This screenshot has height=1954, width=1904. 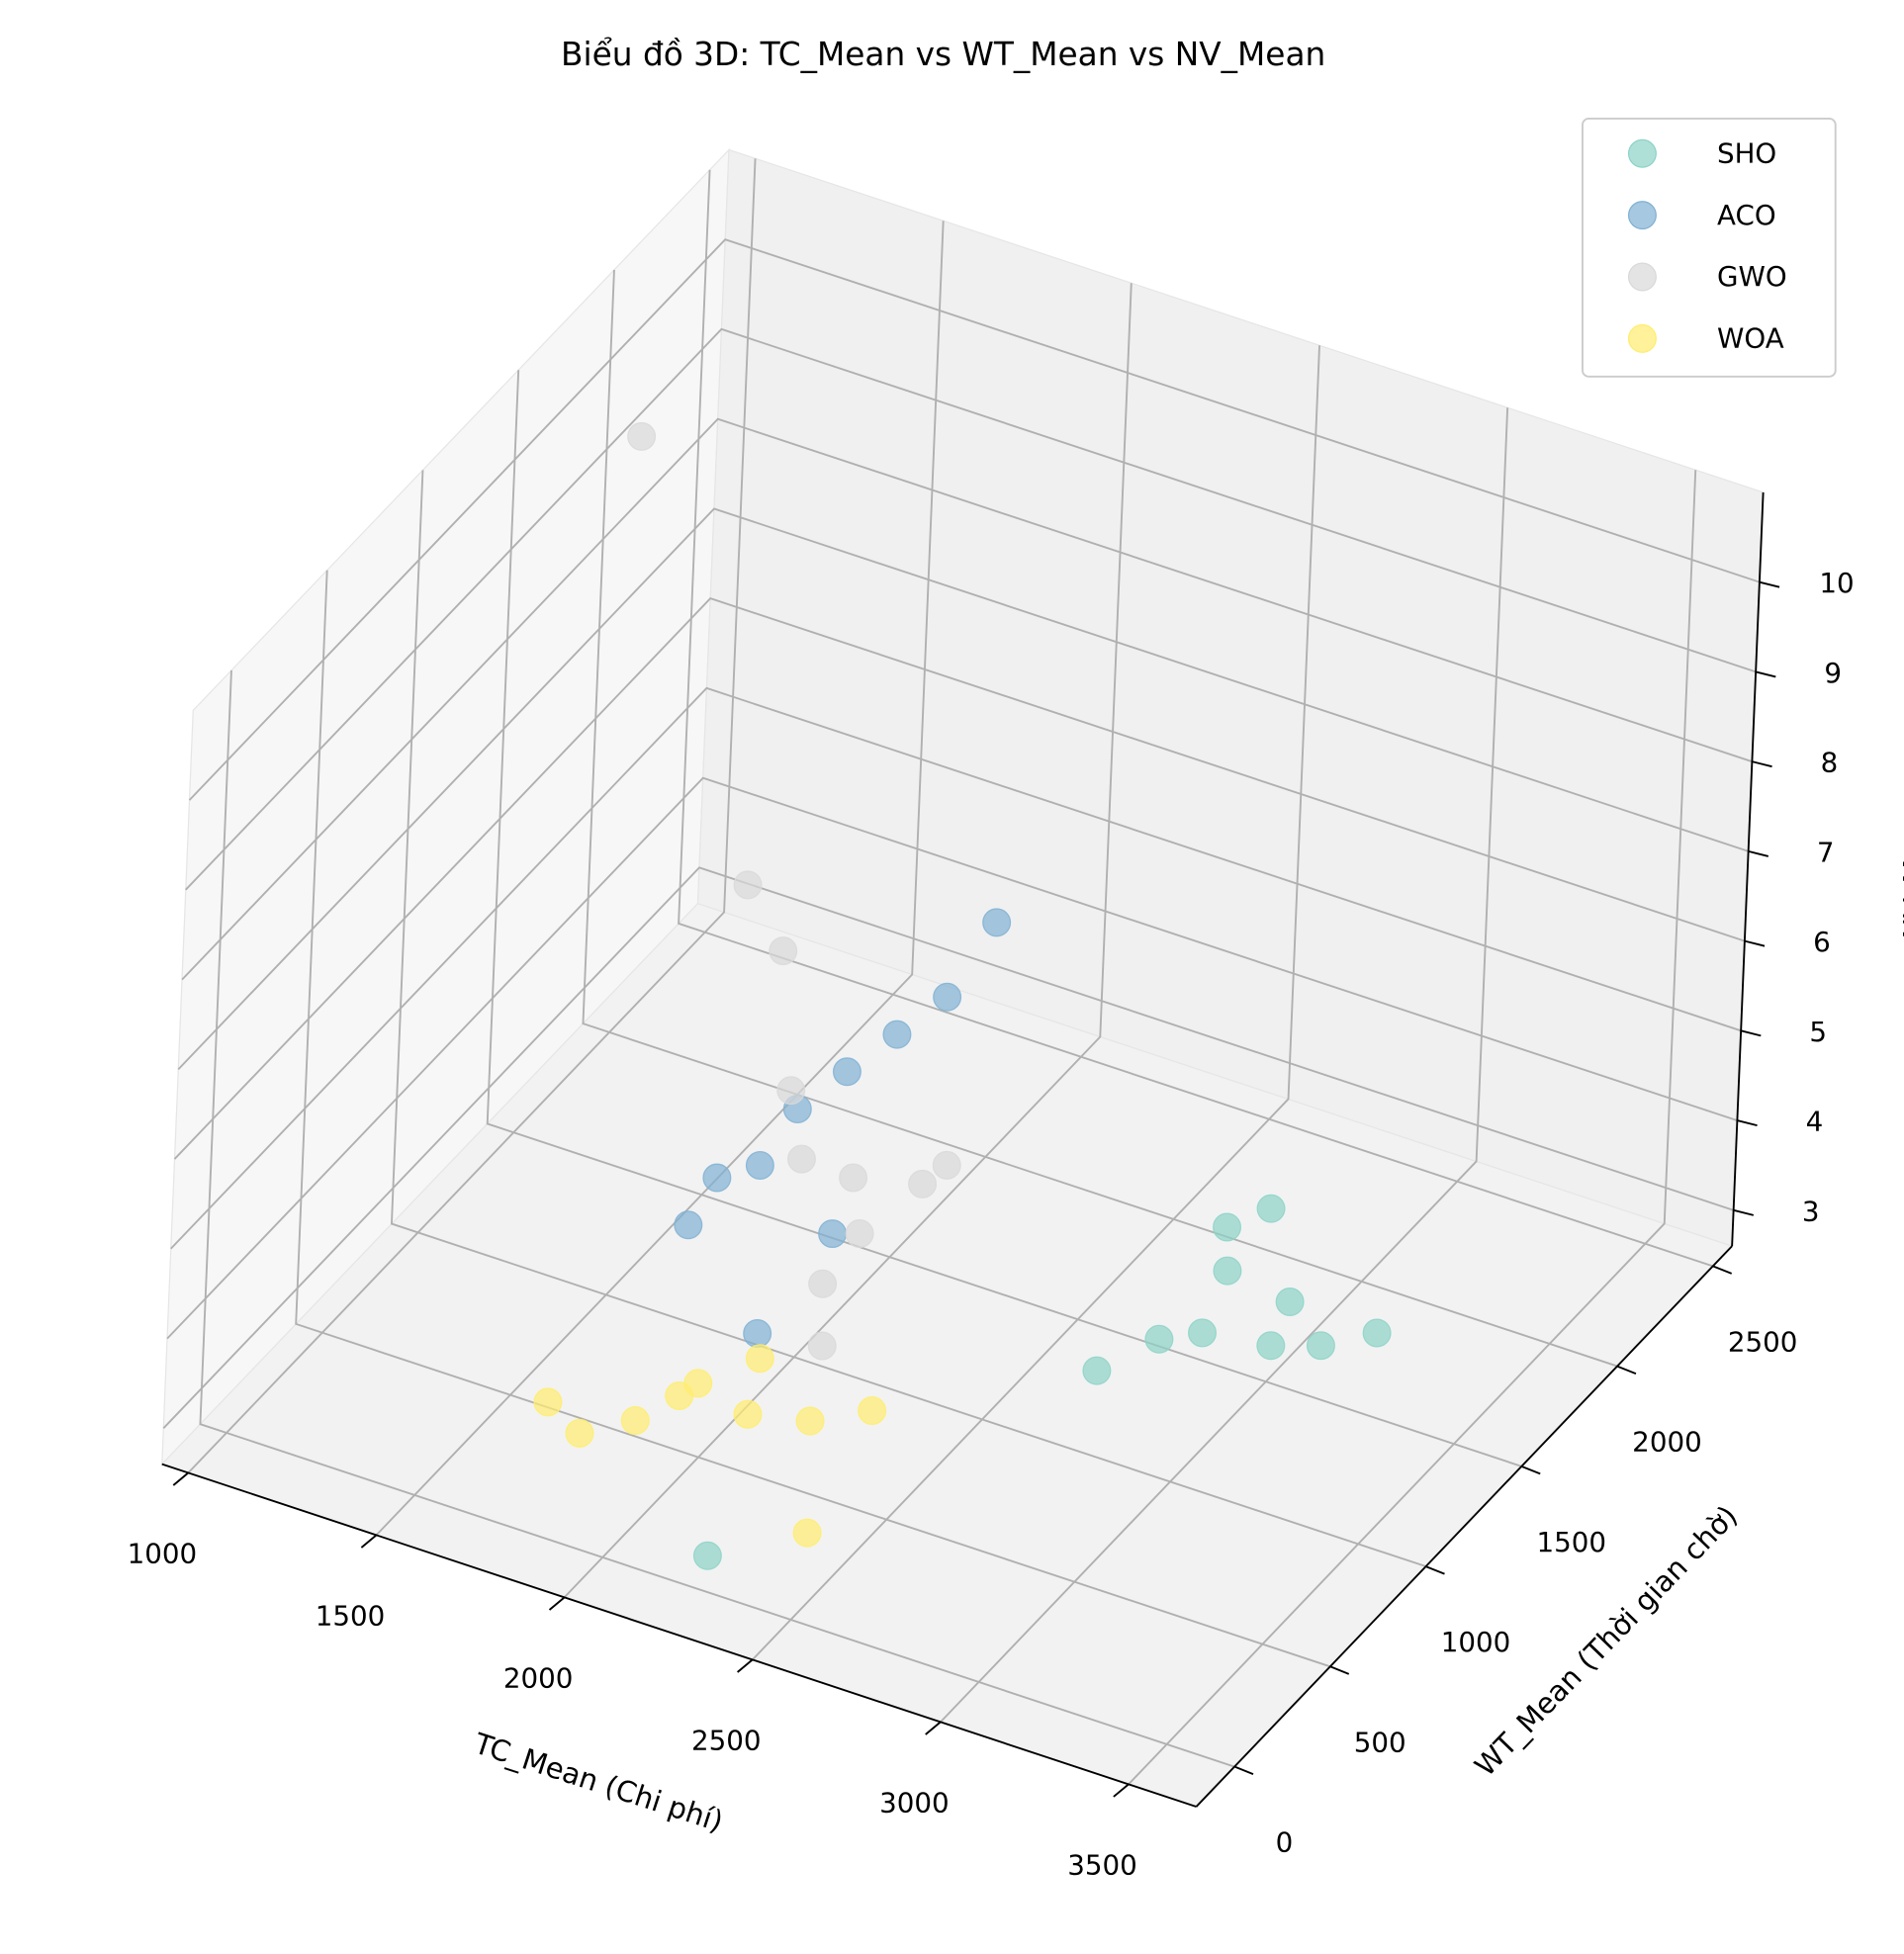 I want to click on y-tick-label: 0, so click(x=1285, y=1842).